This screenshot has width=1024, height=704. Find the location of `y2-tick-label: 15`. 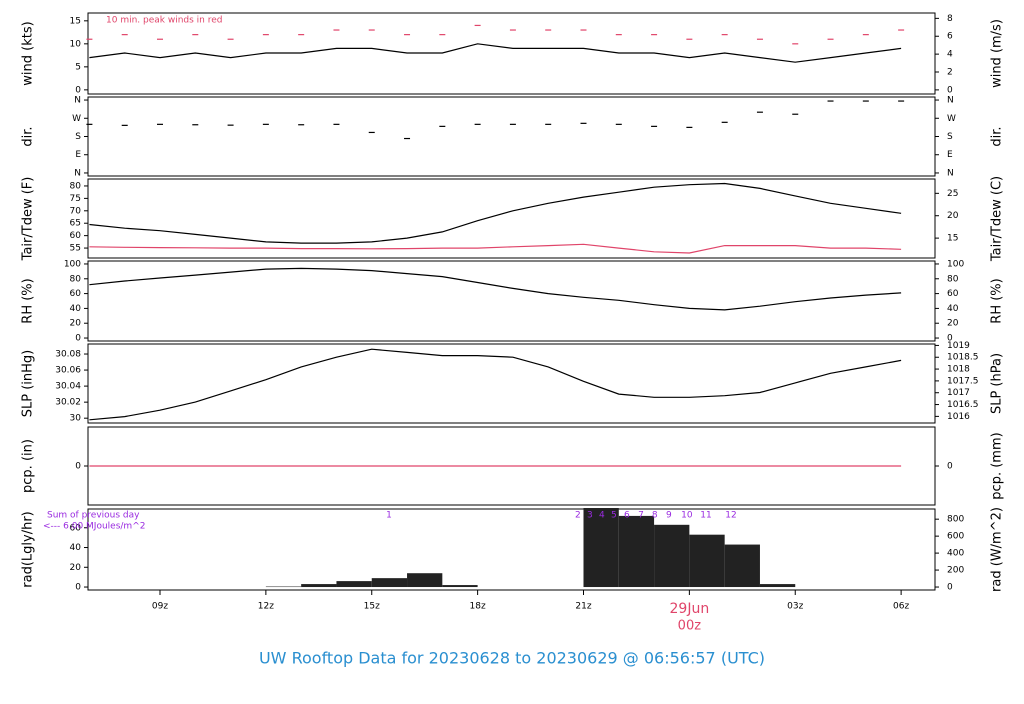

y2-tick-label: 15 is located at coordinates (952, 239).